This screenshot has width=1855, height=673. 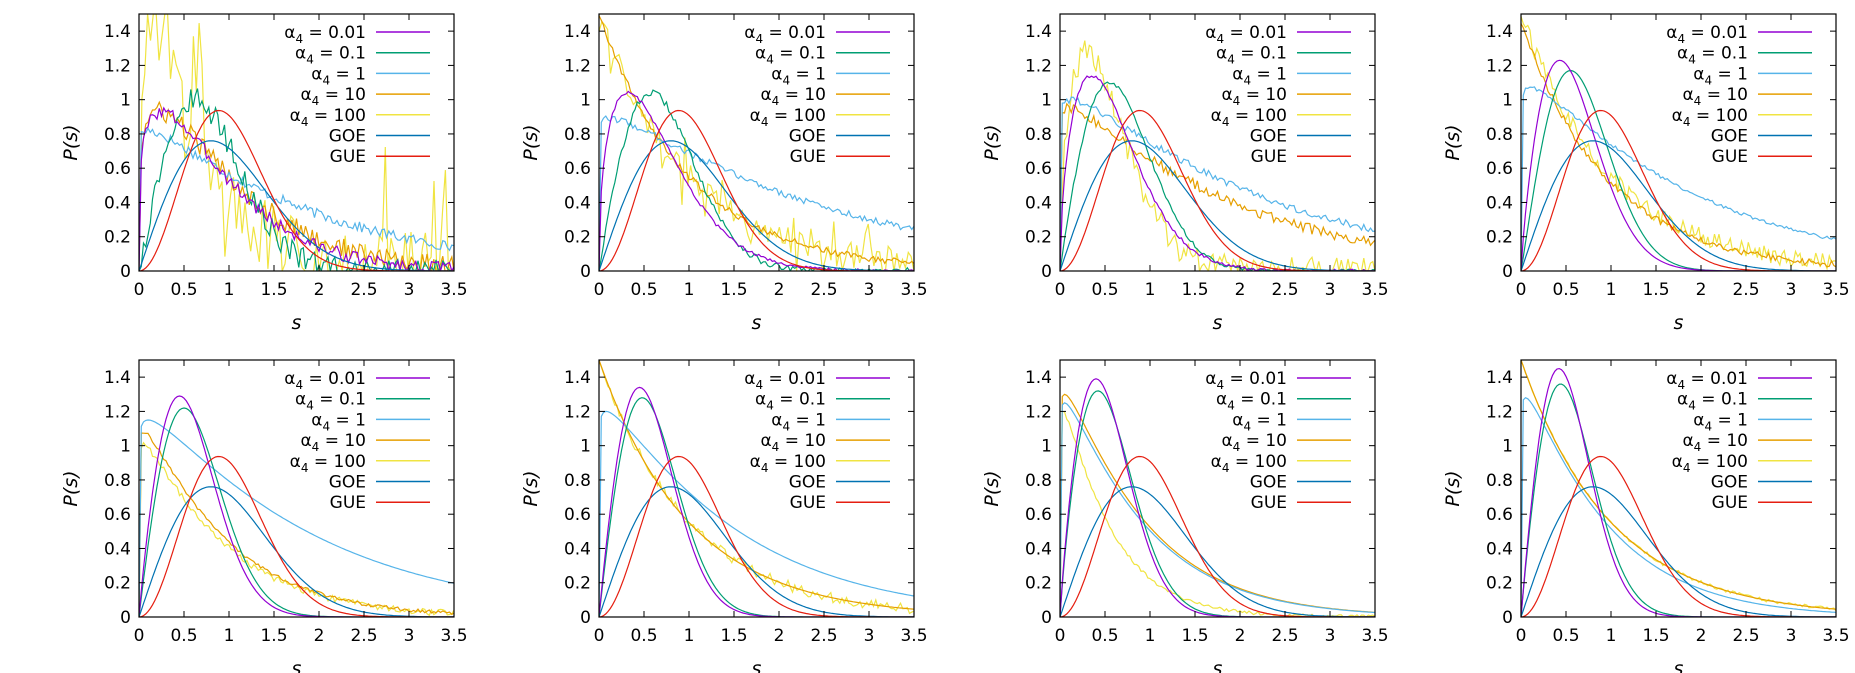 I want to click on x-tick-label: 2, so click(x=1701, y=636).